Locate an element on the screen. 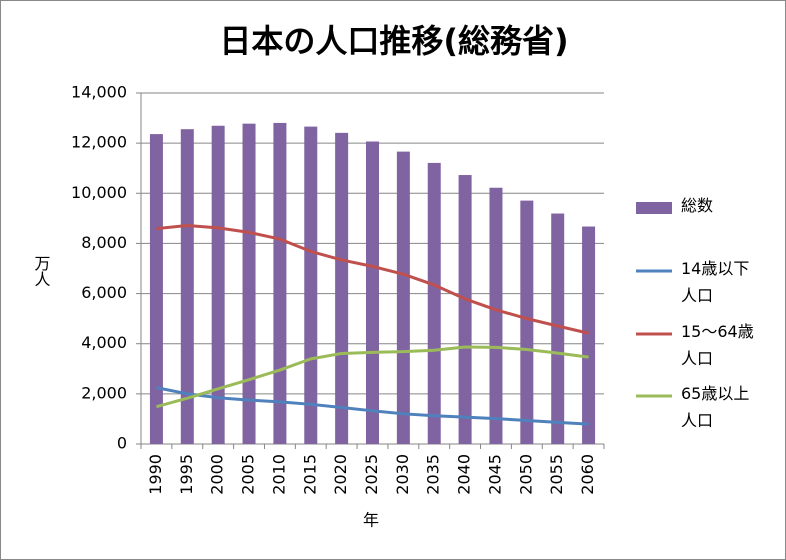 This screenshot has height=560, width=786. legend-label: 15～64歳人口 is located at coordinates (717, 345).